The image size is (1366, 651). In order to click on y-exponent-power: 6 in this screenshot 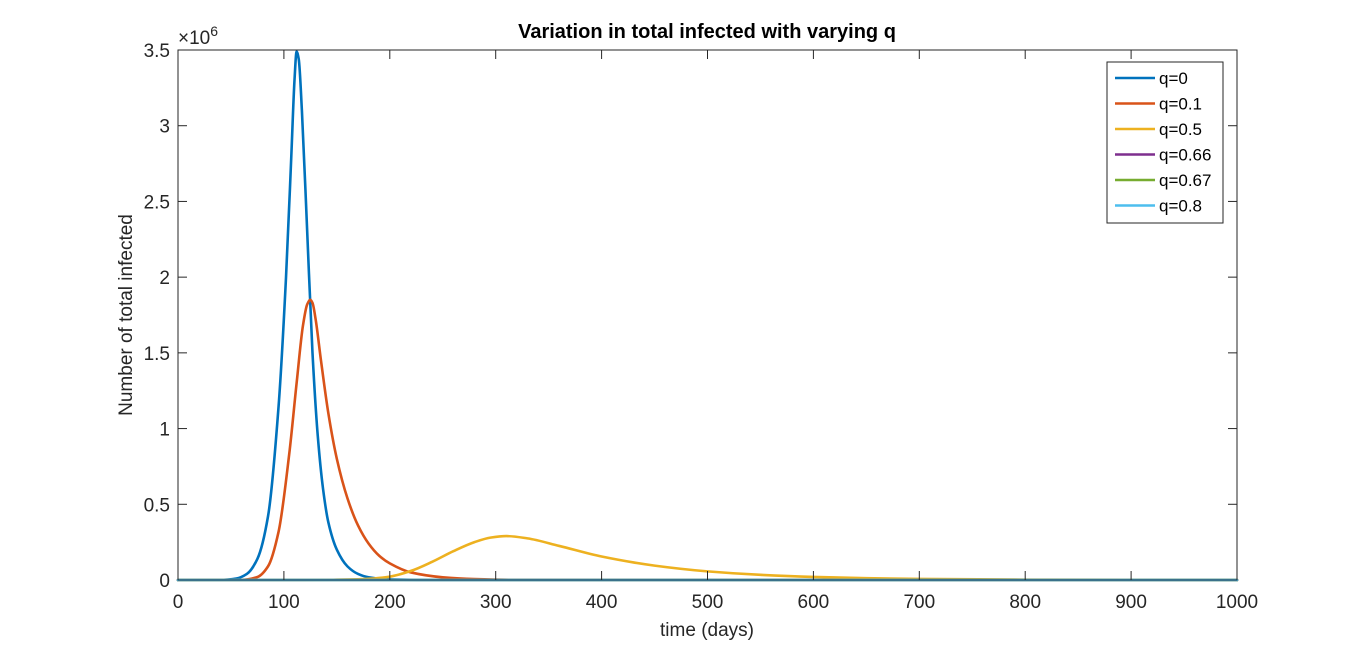, I will do `click(214, 31)`.